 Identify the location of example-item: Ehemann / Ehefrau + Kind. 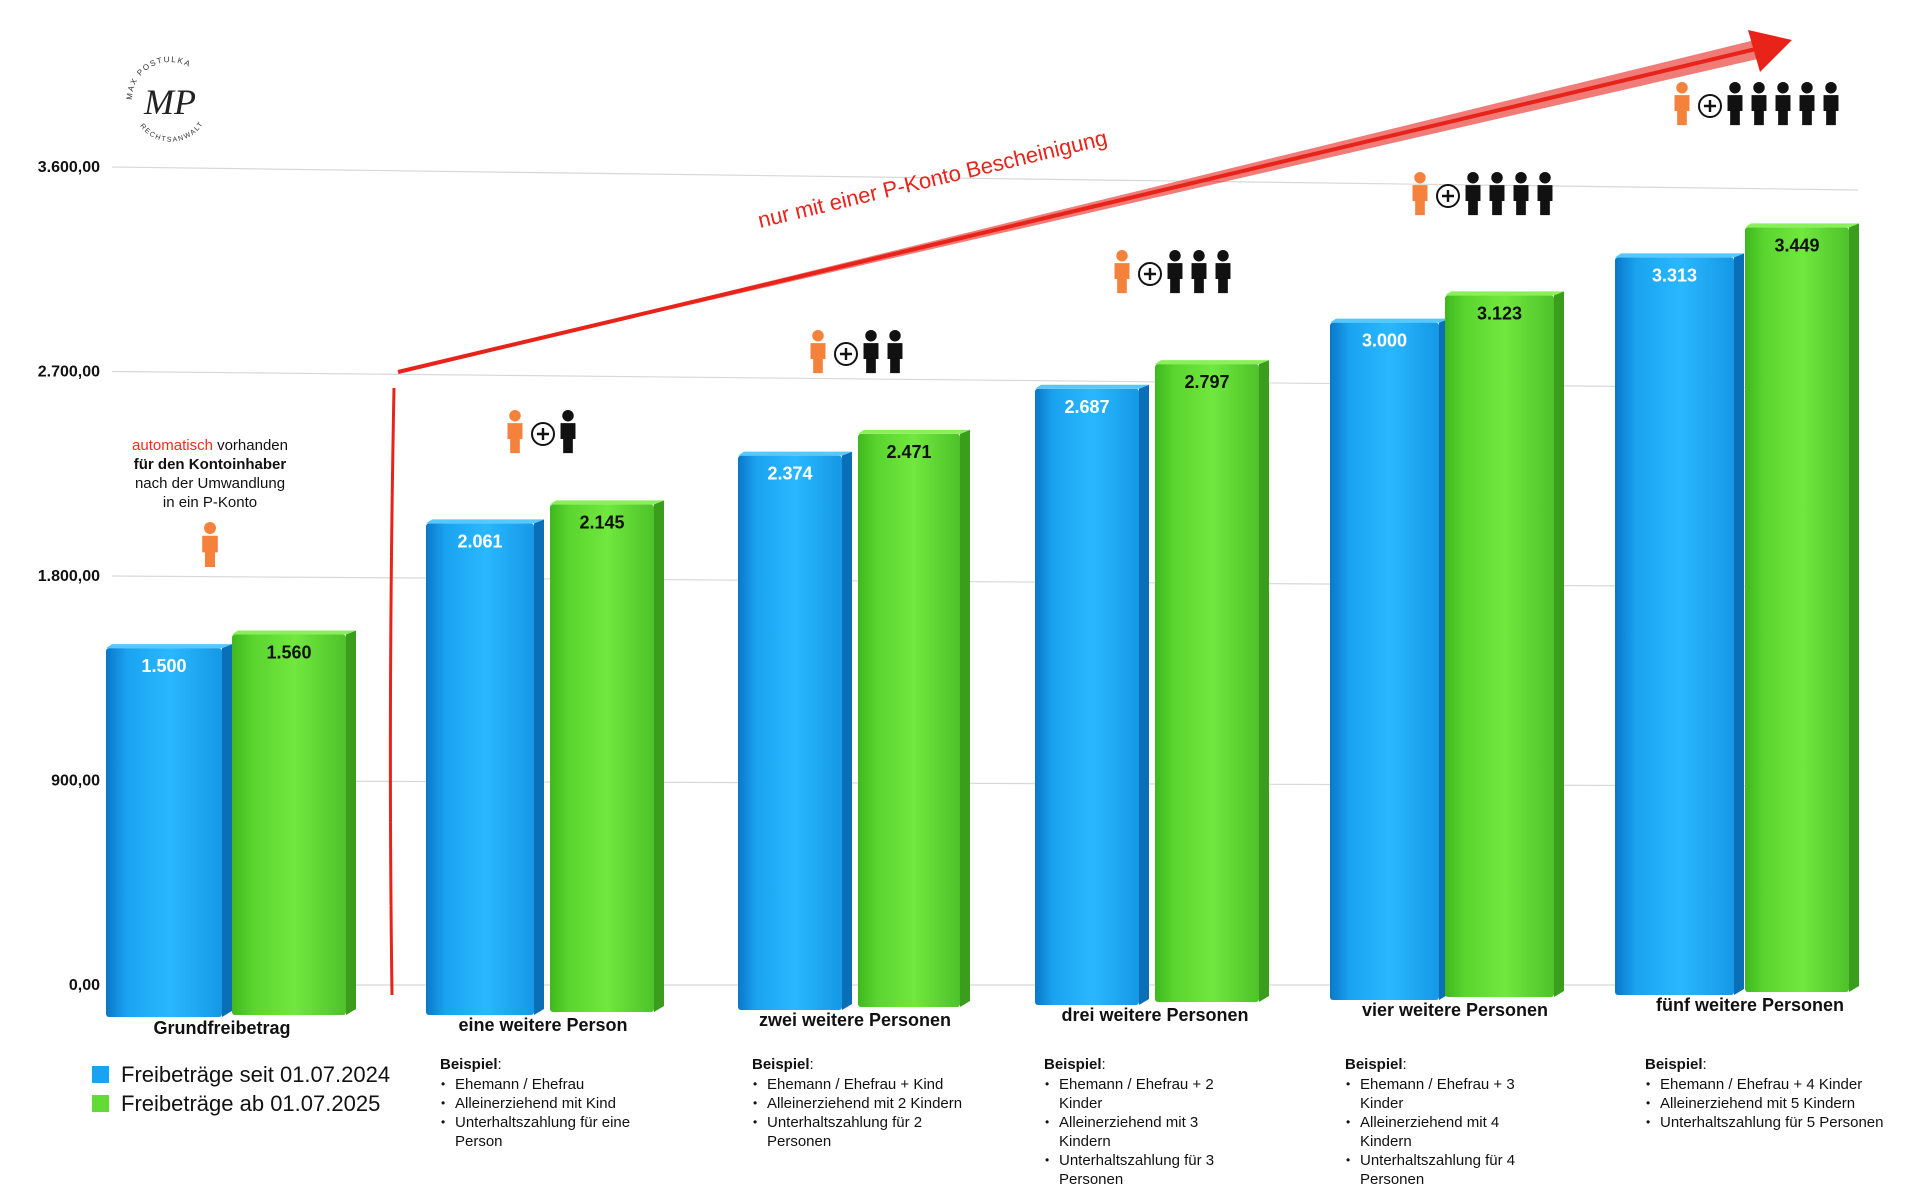
(859, 1084).